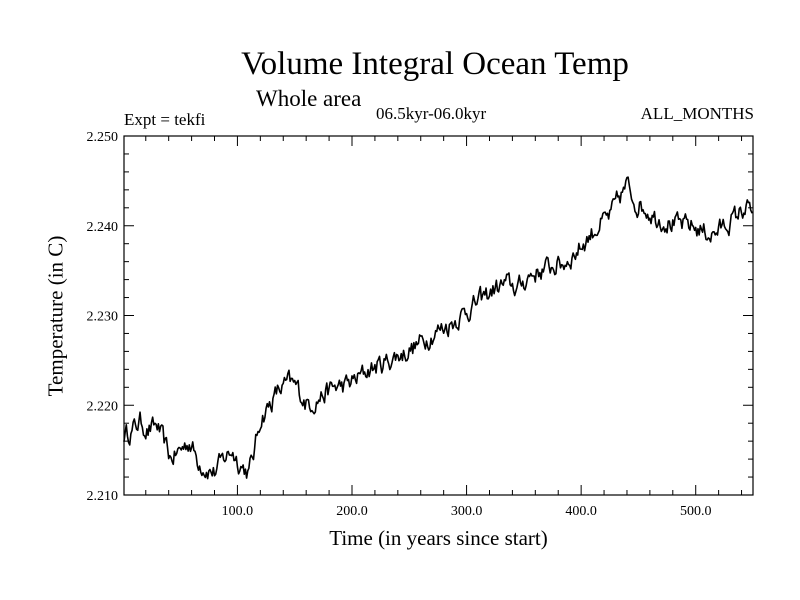 This screenshot has height=600, width=800. Describe the element at coordinates (431, 113) in the screenshot. I see `period-label: 06.5kyr-06.0kyr` at that location.